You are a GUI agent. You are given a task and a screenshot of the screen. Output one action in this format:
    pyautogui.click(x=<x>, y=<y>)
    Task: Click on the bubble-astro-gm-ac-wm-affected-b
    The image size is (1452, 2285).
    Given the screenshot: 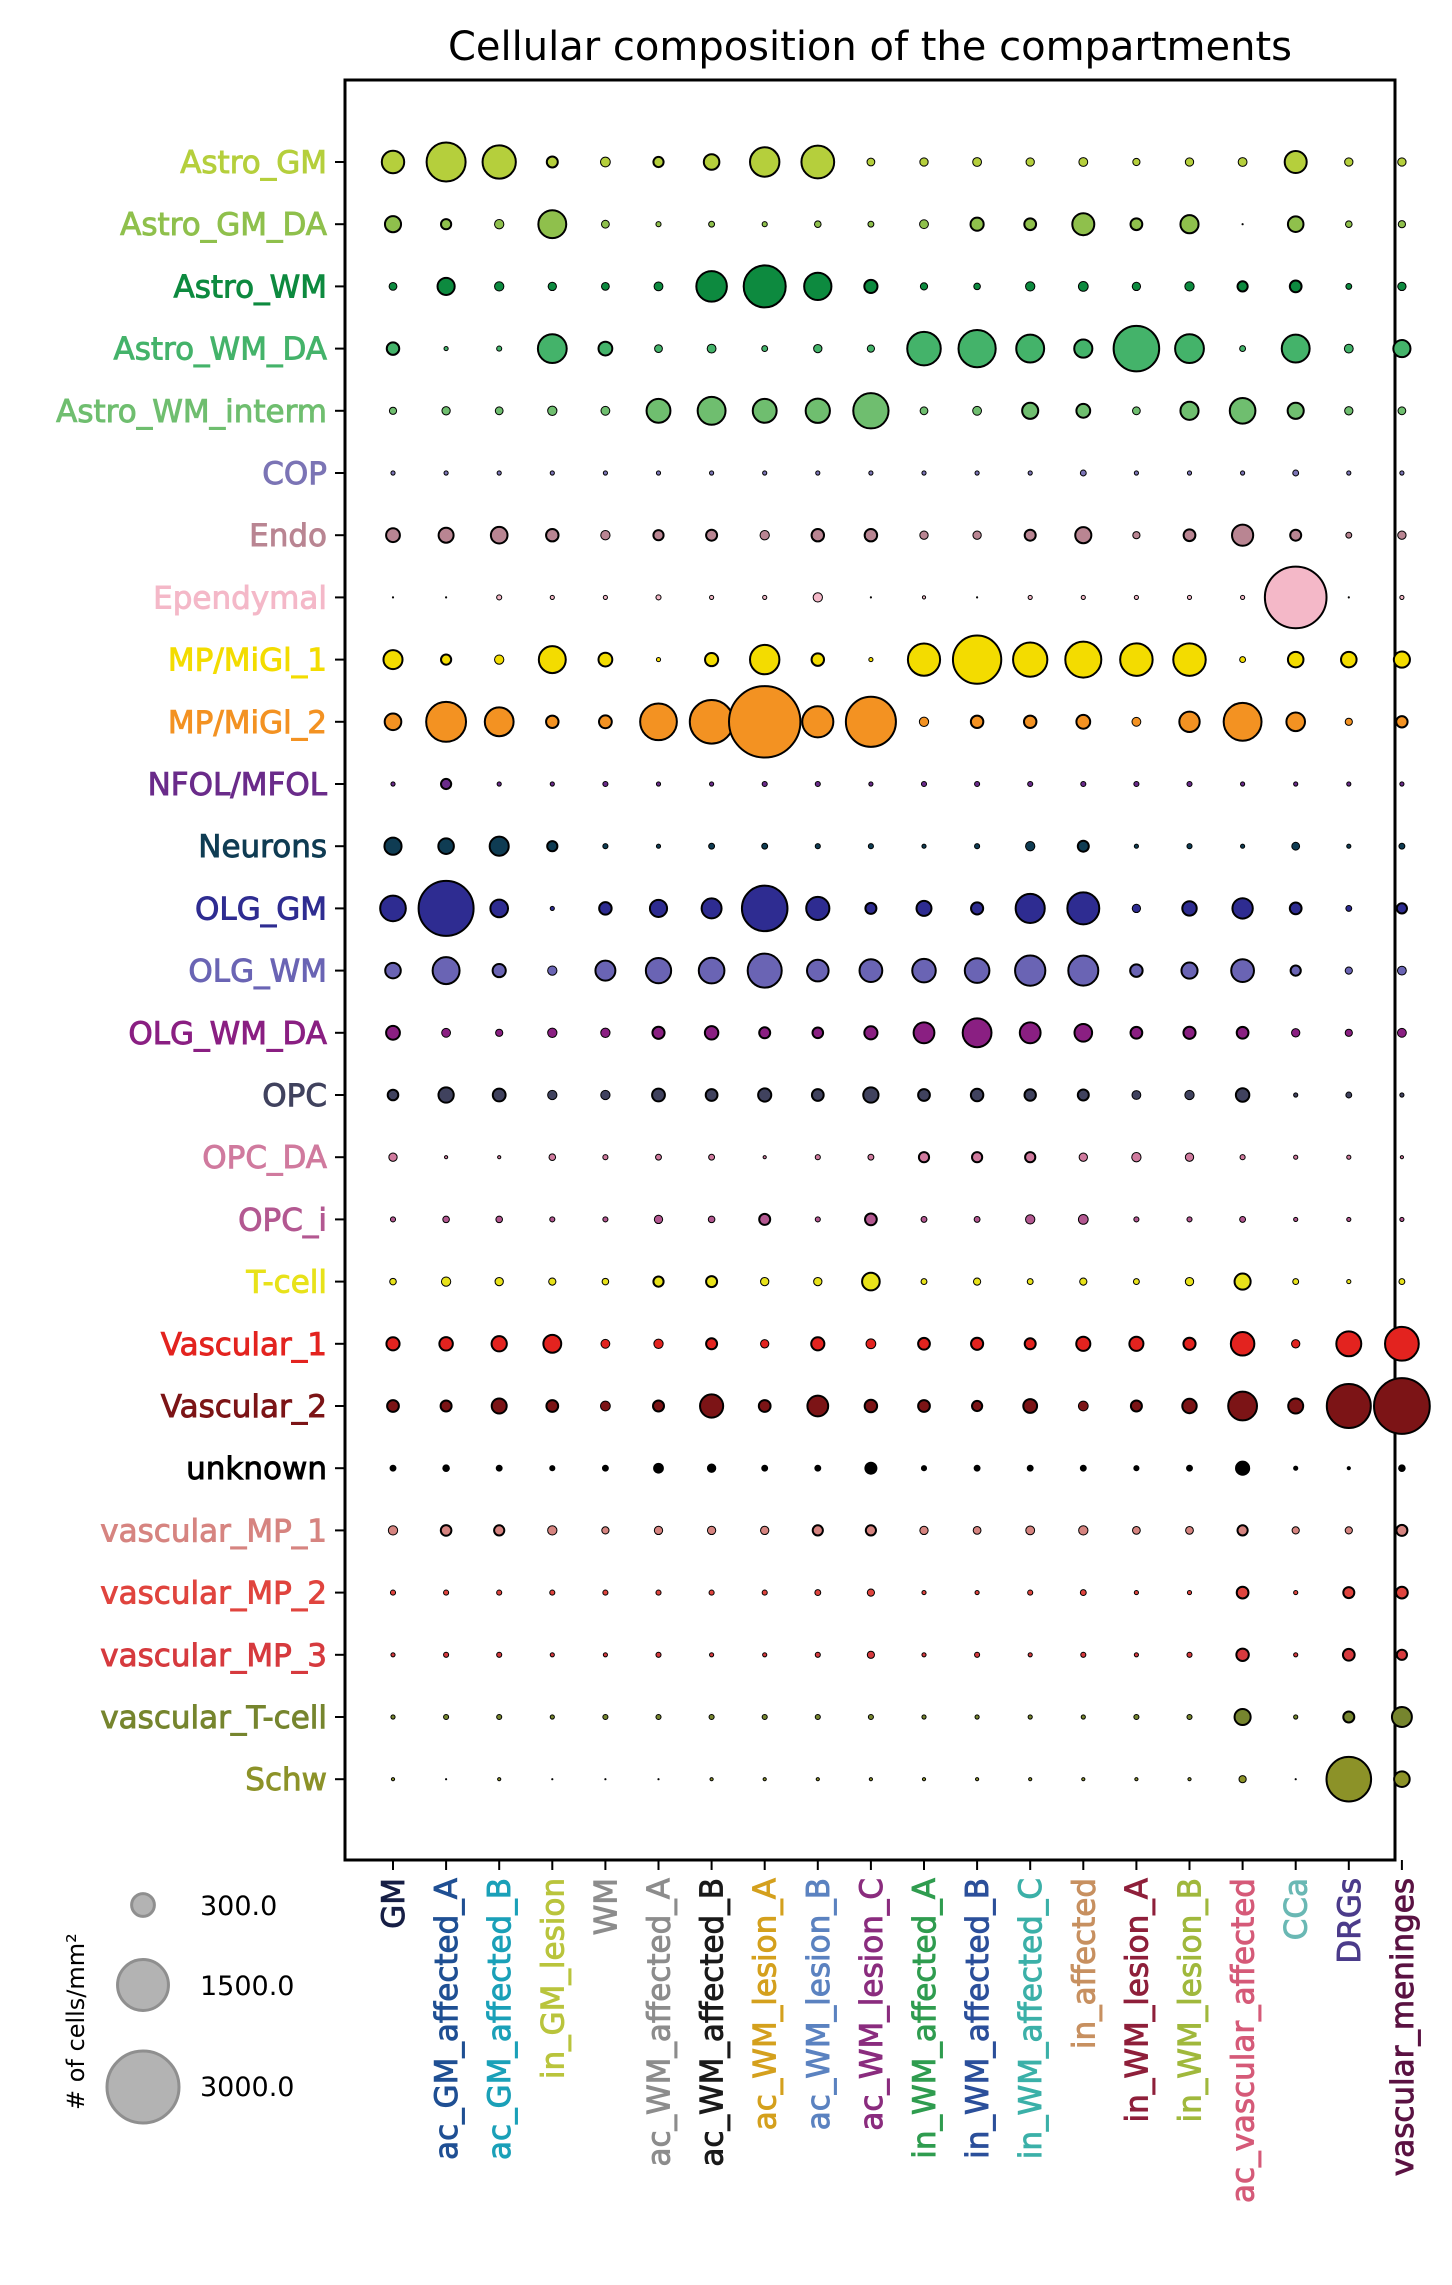 What is the action you would take?
    pyautogui.click(x=711, y=162)
    